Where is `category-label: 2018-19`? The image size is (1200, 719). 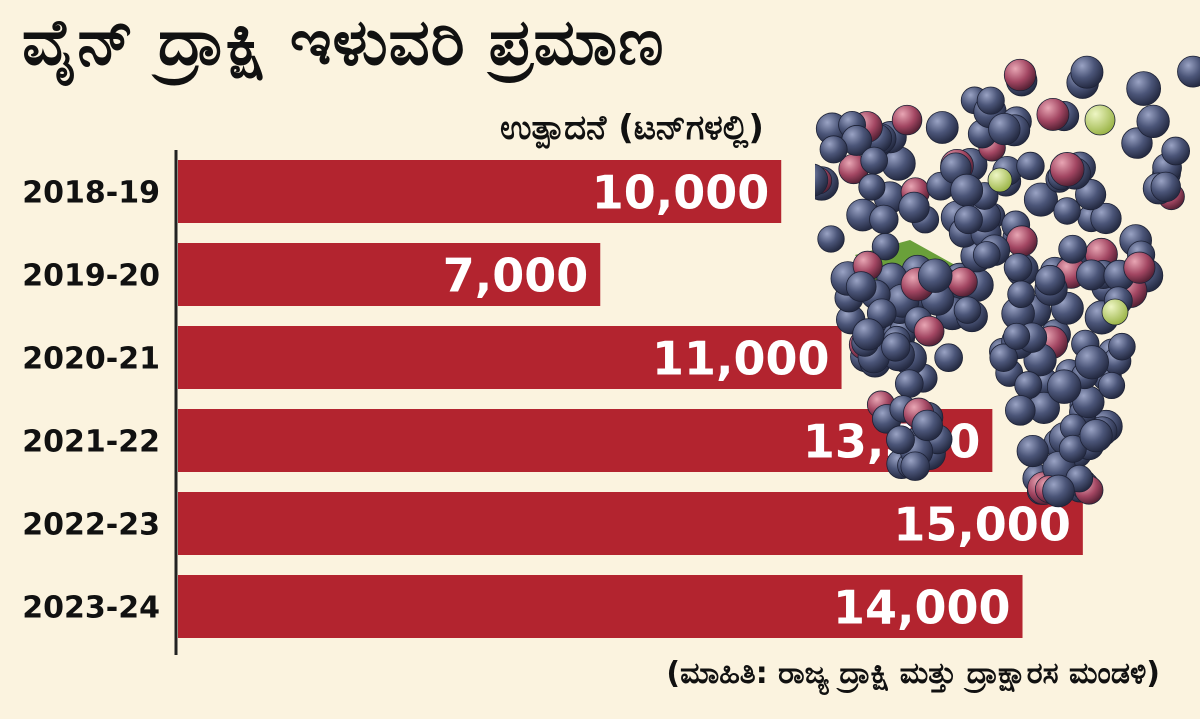 category-label: 2018-19 is located at coordinates (91, 193).